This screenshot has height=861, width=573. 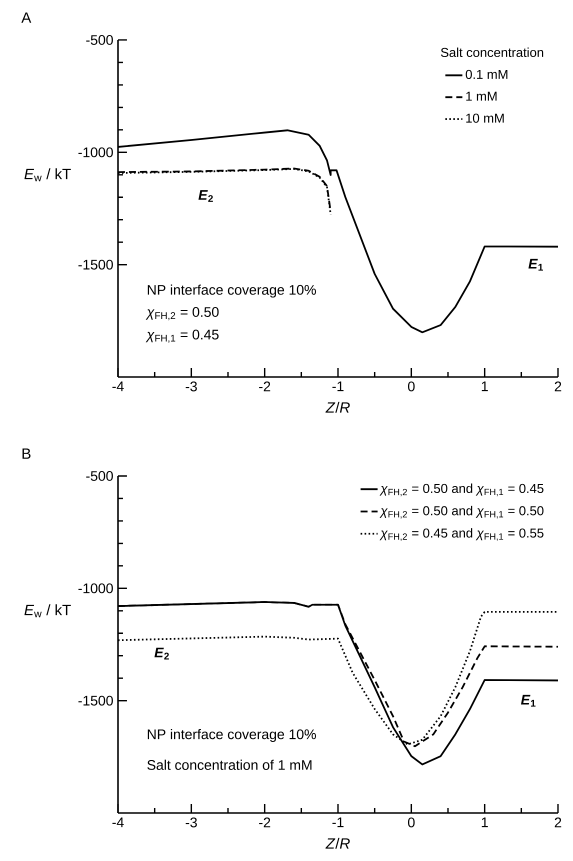 What do you see at coordinates (462, 490) in the screenshot?
I see `legend-label: χ$_{FH,2}$ = 0.50 and χ$_{FH,1}$ = 0.45` at bounding box center [462, 490].